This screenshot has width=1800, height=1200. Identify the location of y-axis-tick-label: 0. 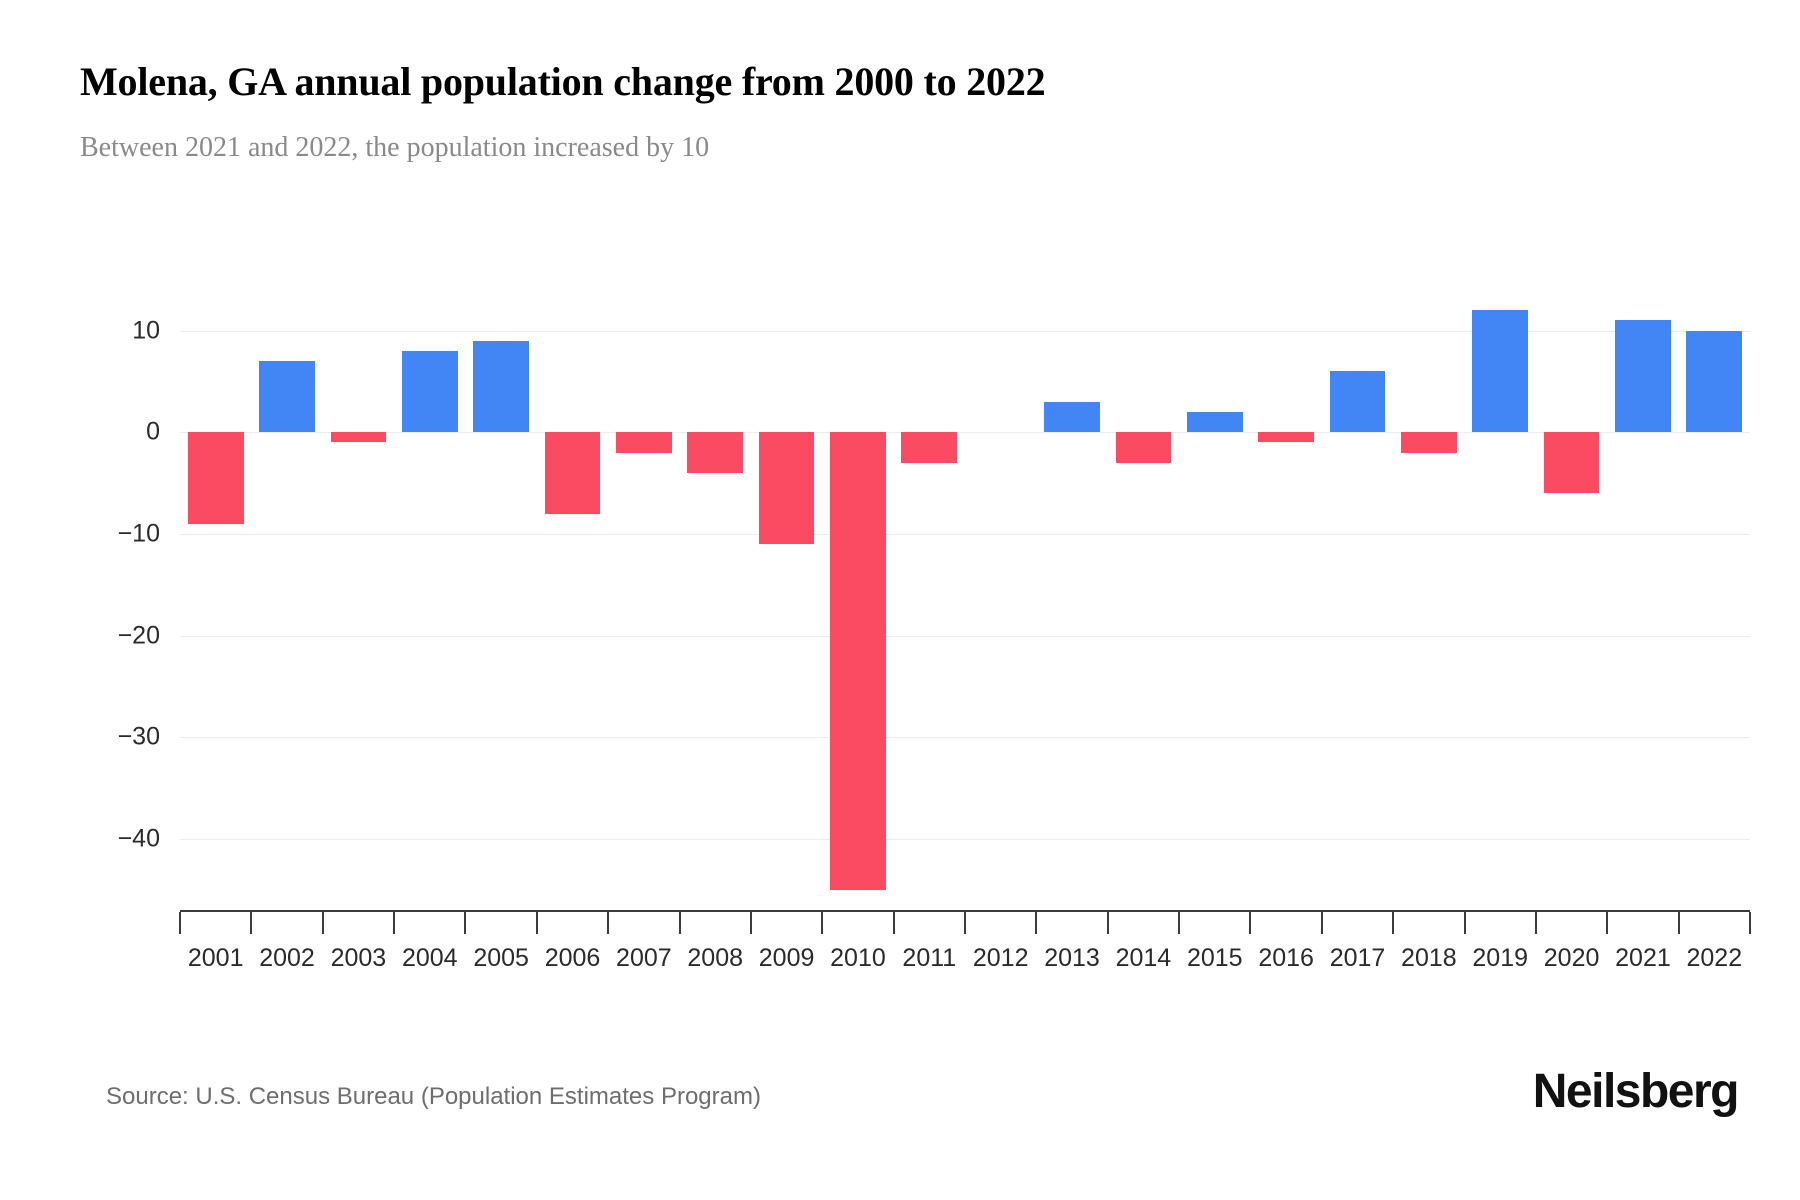
(153, 431).